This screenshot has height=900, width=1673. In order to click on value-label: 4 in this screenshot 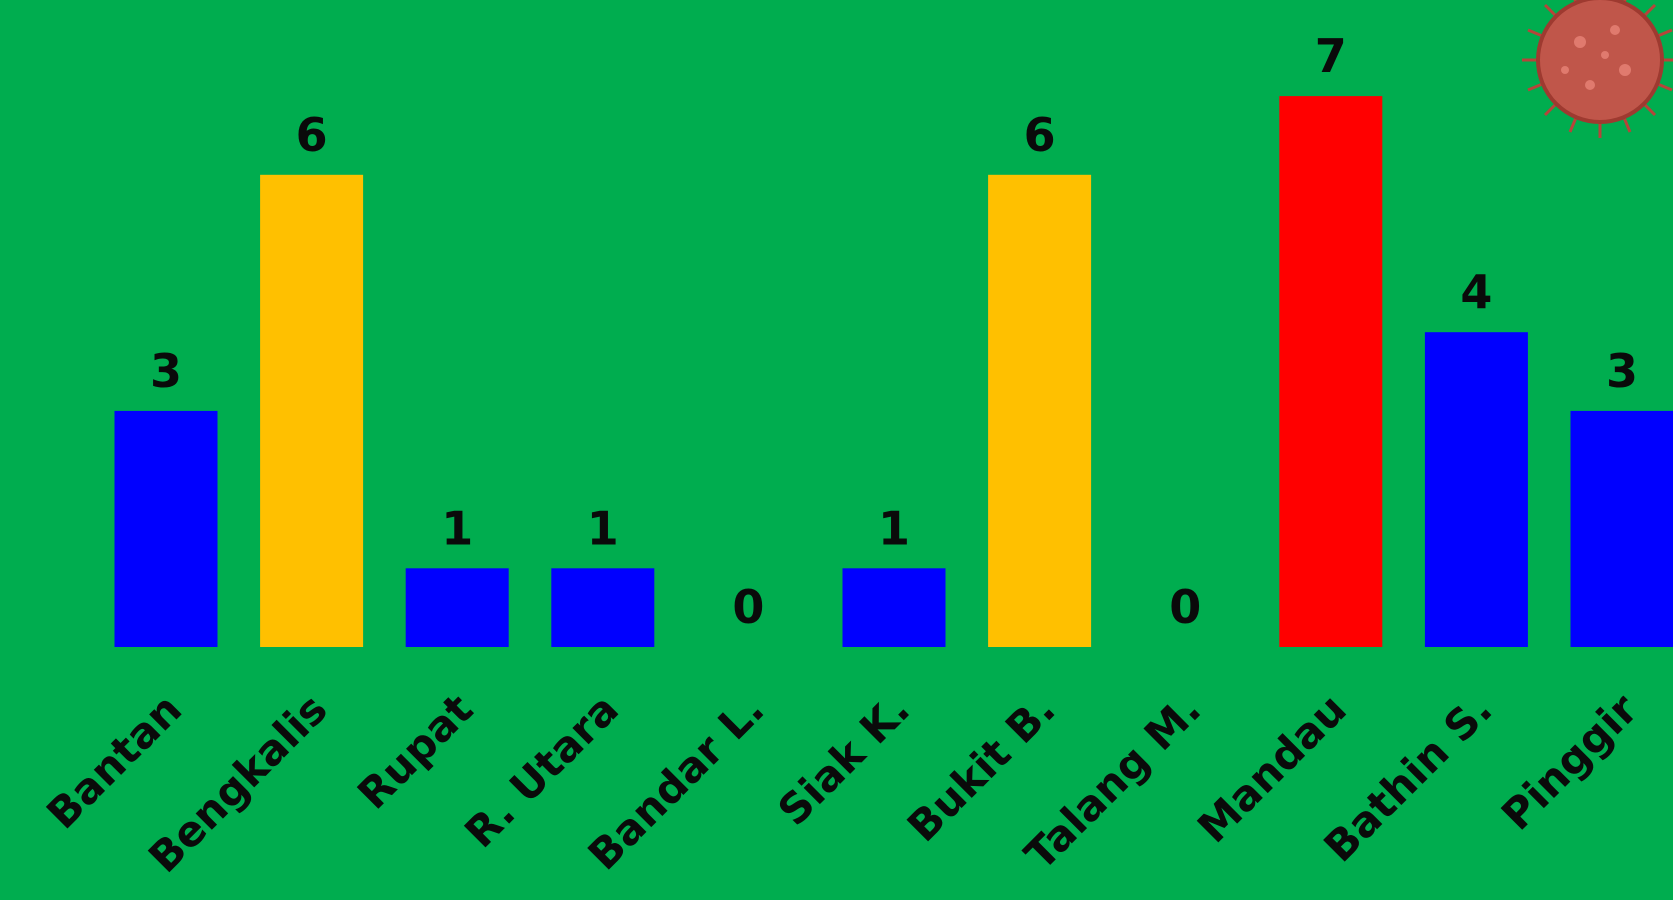, I will do `click(1476, 292)`.